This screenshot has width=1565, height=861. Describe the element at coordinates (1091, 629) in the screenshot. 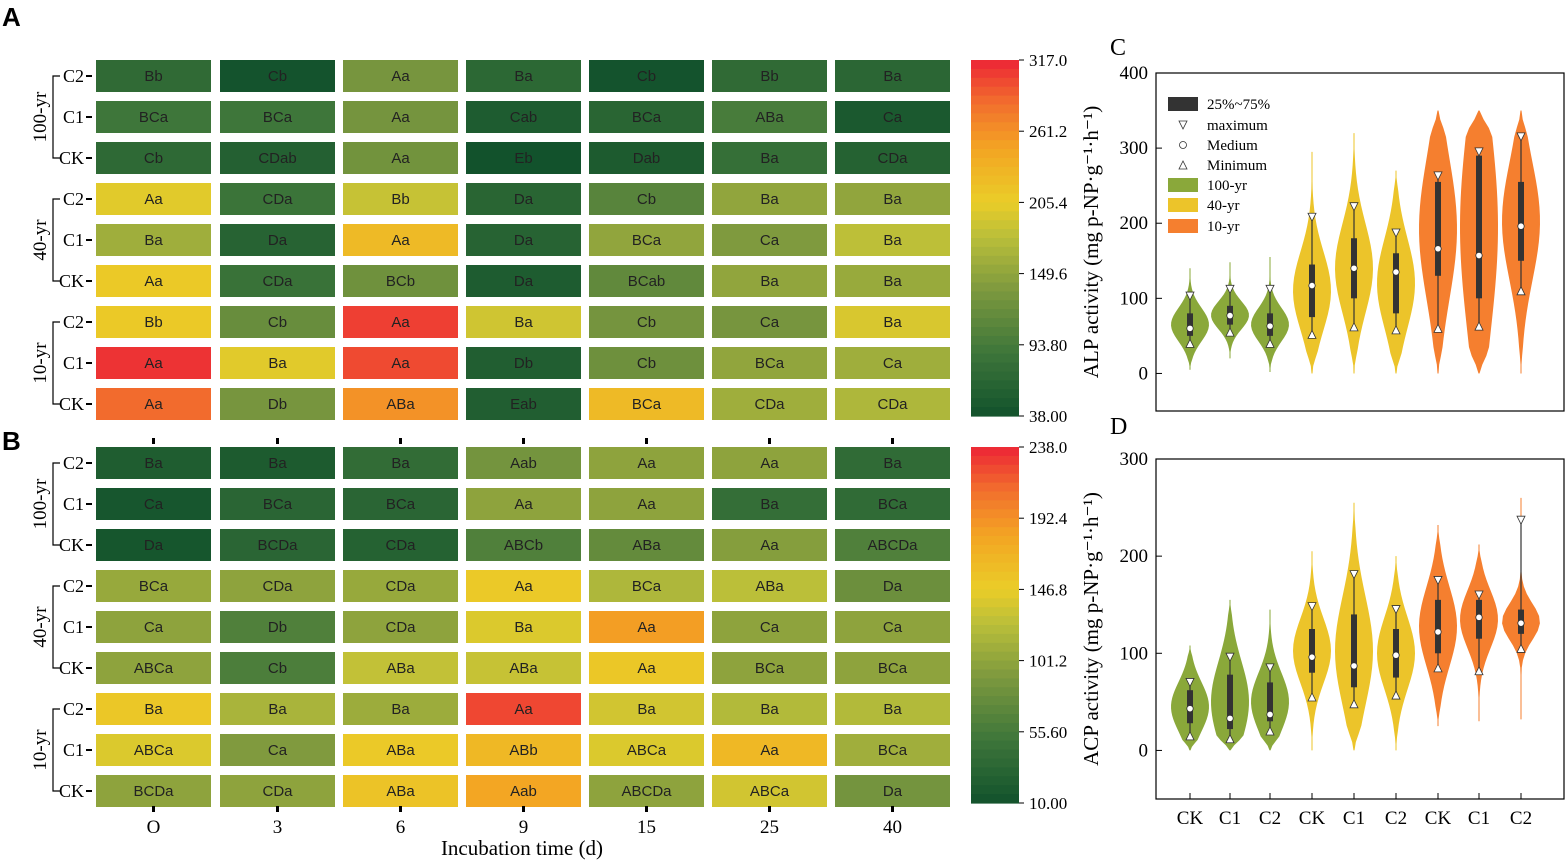

I see `violin-d-y-axis-title: ACP activity (mg p-NP·g⁻¹·h⁻¹)` at that location.